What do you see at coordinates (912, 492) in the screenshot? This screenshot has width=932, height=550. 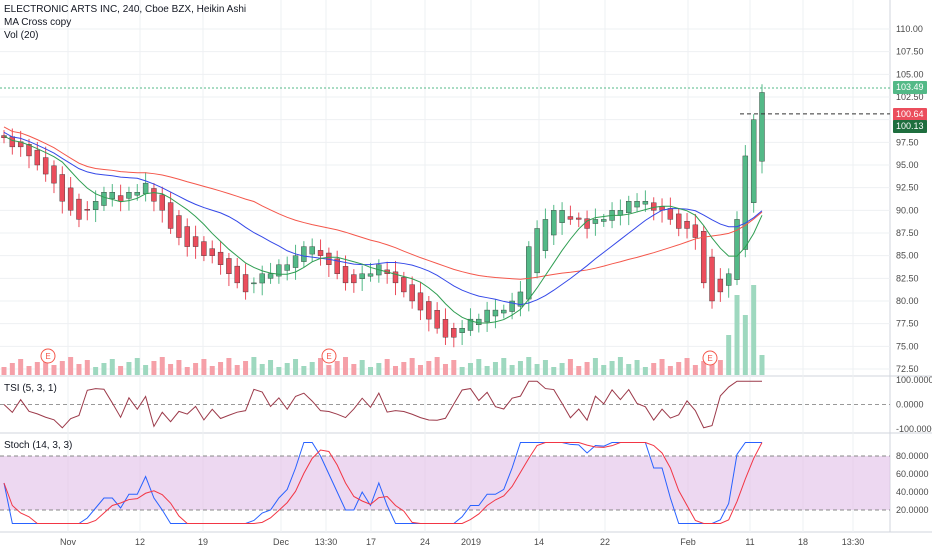 I see `stoch-tick-label: 40.0000` at bounding box center [912, 492].